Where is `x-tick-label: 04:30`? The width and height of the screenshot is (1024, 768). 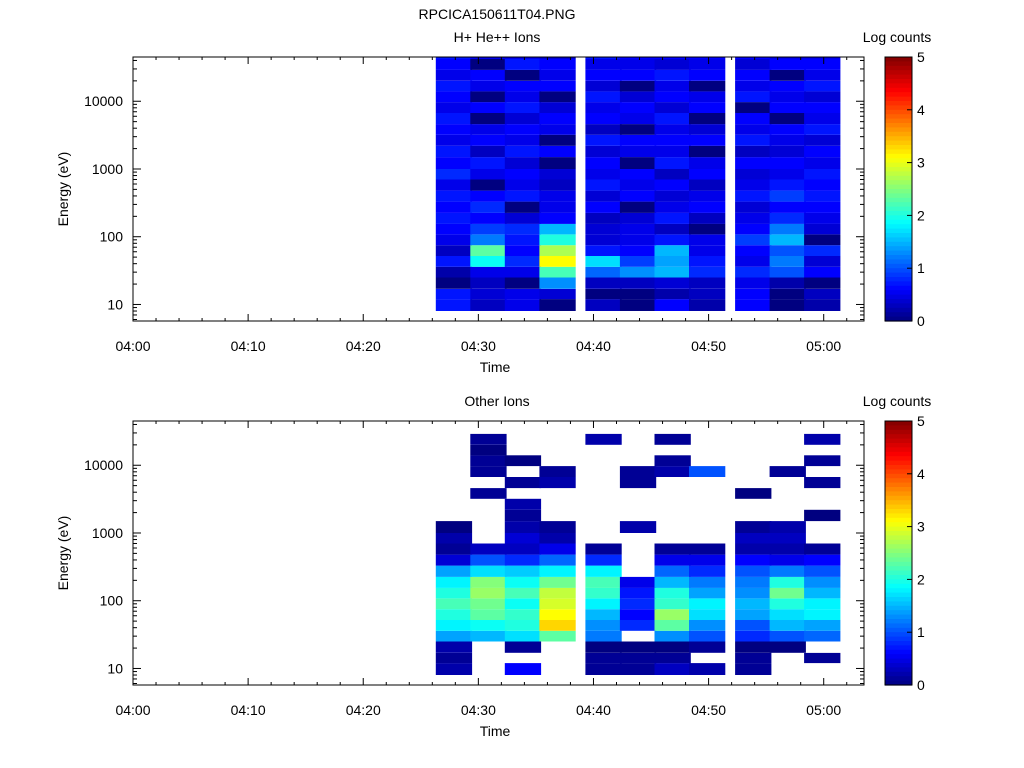 x-tick-label: 04:30 is located at coordinates (478, 346).